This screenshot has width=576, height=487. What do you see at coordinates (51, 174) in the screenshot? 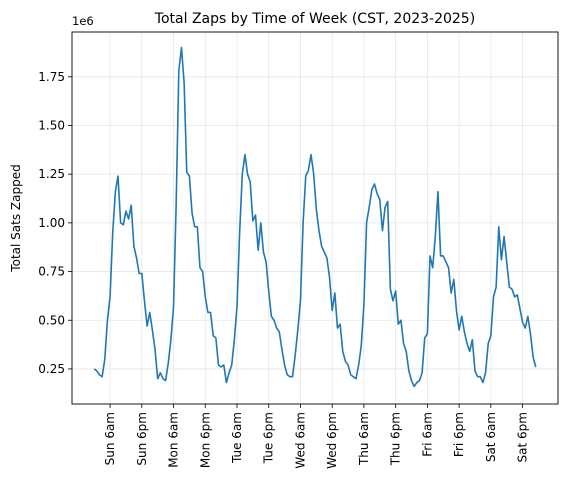
I see `y-tick-label: 1.25` at bounding box center [51, 174].